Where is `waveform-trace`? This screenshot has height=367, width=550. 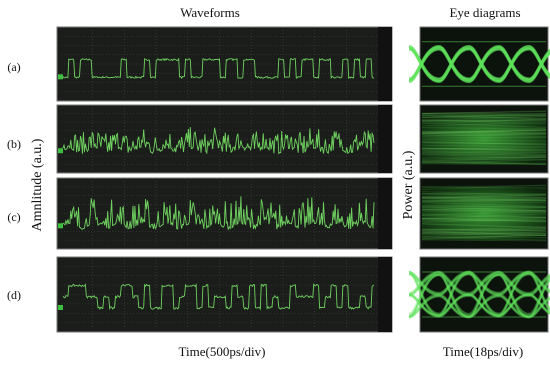 waveform-trace is located at coordinates (218, 68).